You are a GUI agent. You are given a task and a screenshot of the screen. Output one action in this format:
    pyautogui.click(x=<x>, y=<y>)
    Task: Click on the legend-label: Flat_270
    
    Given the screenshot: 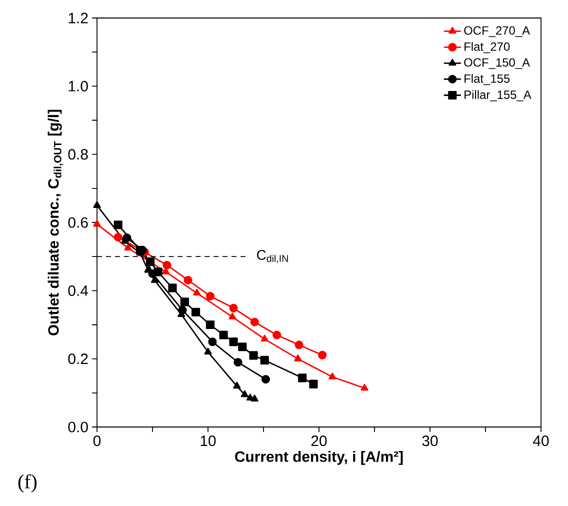 What is the action you would take?
    pyautogui.click(x=487, y=48)
    